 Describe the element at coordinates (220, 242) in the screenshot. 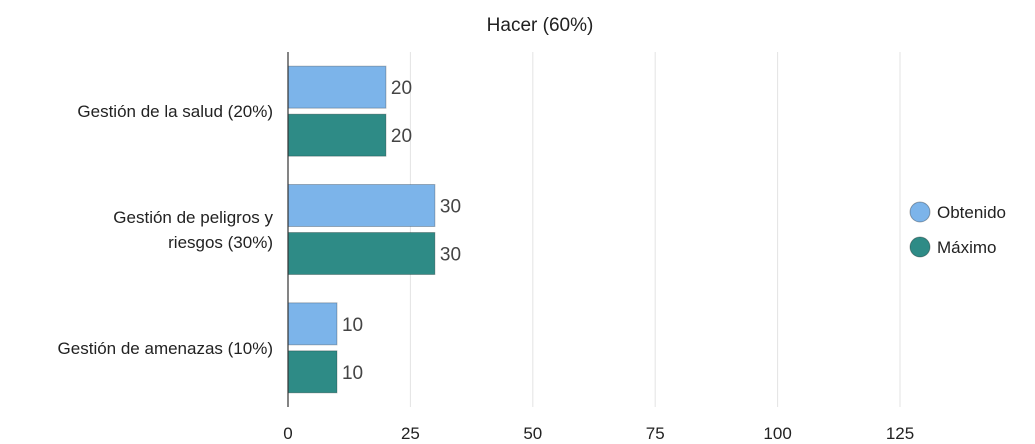

I see `category-label-line: riesgos (30%)` at that location.